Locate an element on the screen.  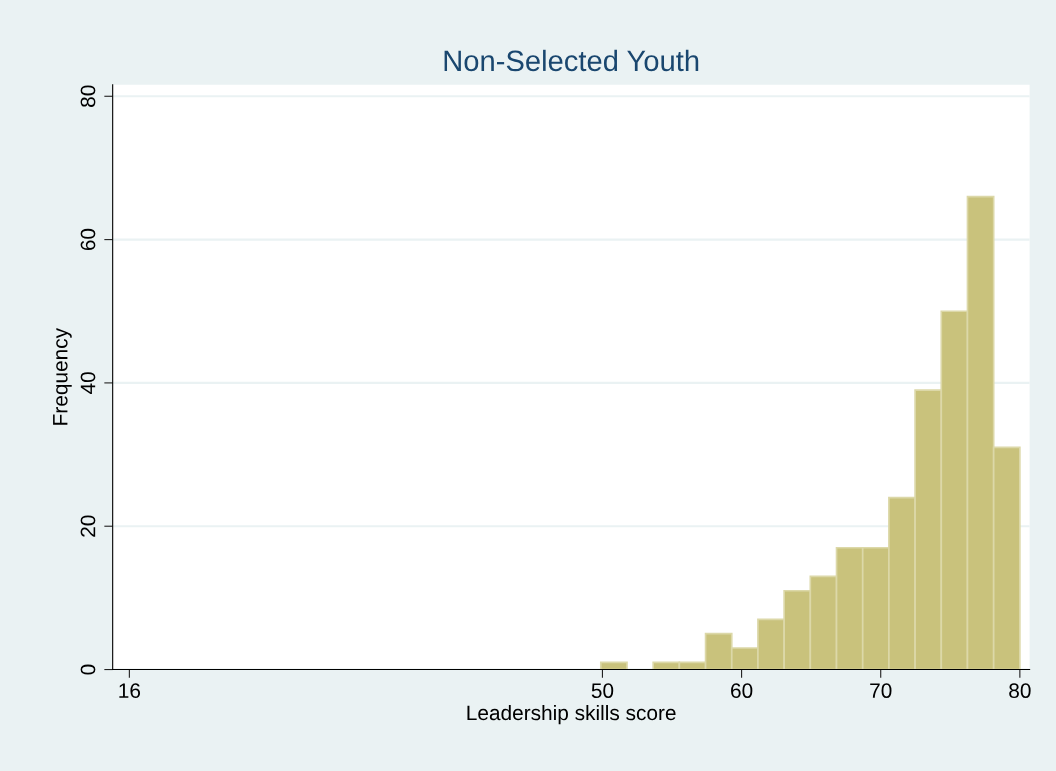
y-tick-label: 80 is located at coordinates (88, 96).